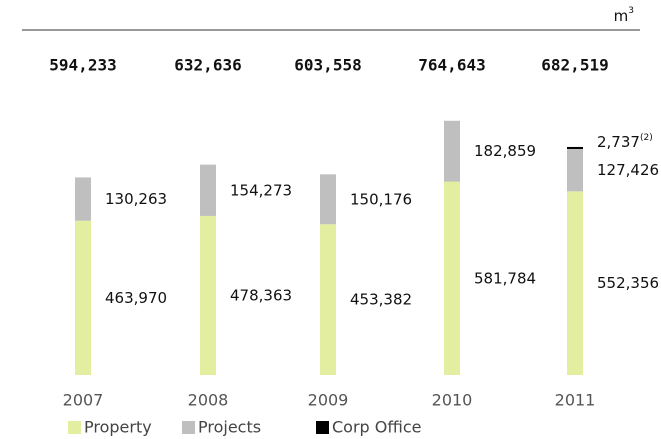 Image resolution: width=661 pixels, height=439 pixels. What do you see at coordinates (82, 65) in the screenshot?
I see `total-label: 594,233` at bounding box center [82, 65].